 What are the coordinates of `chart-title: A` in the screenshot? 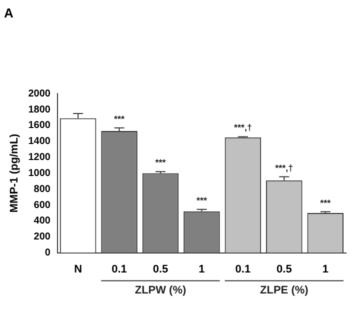 It's located at (9, 12).